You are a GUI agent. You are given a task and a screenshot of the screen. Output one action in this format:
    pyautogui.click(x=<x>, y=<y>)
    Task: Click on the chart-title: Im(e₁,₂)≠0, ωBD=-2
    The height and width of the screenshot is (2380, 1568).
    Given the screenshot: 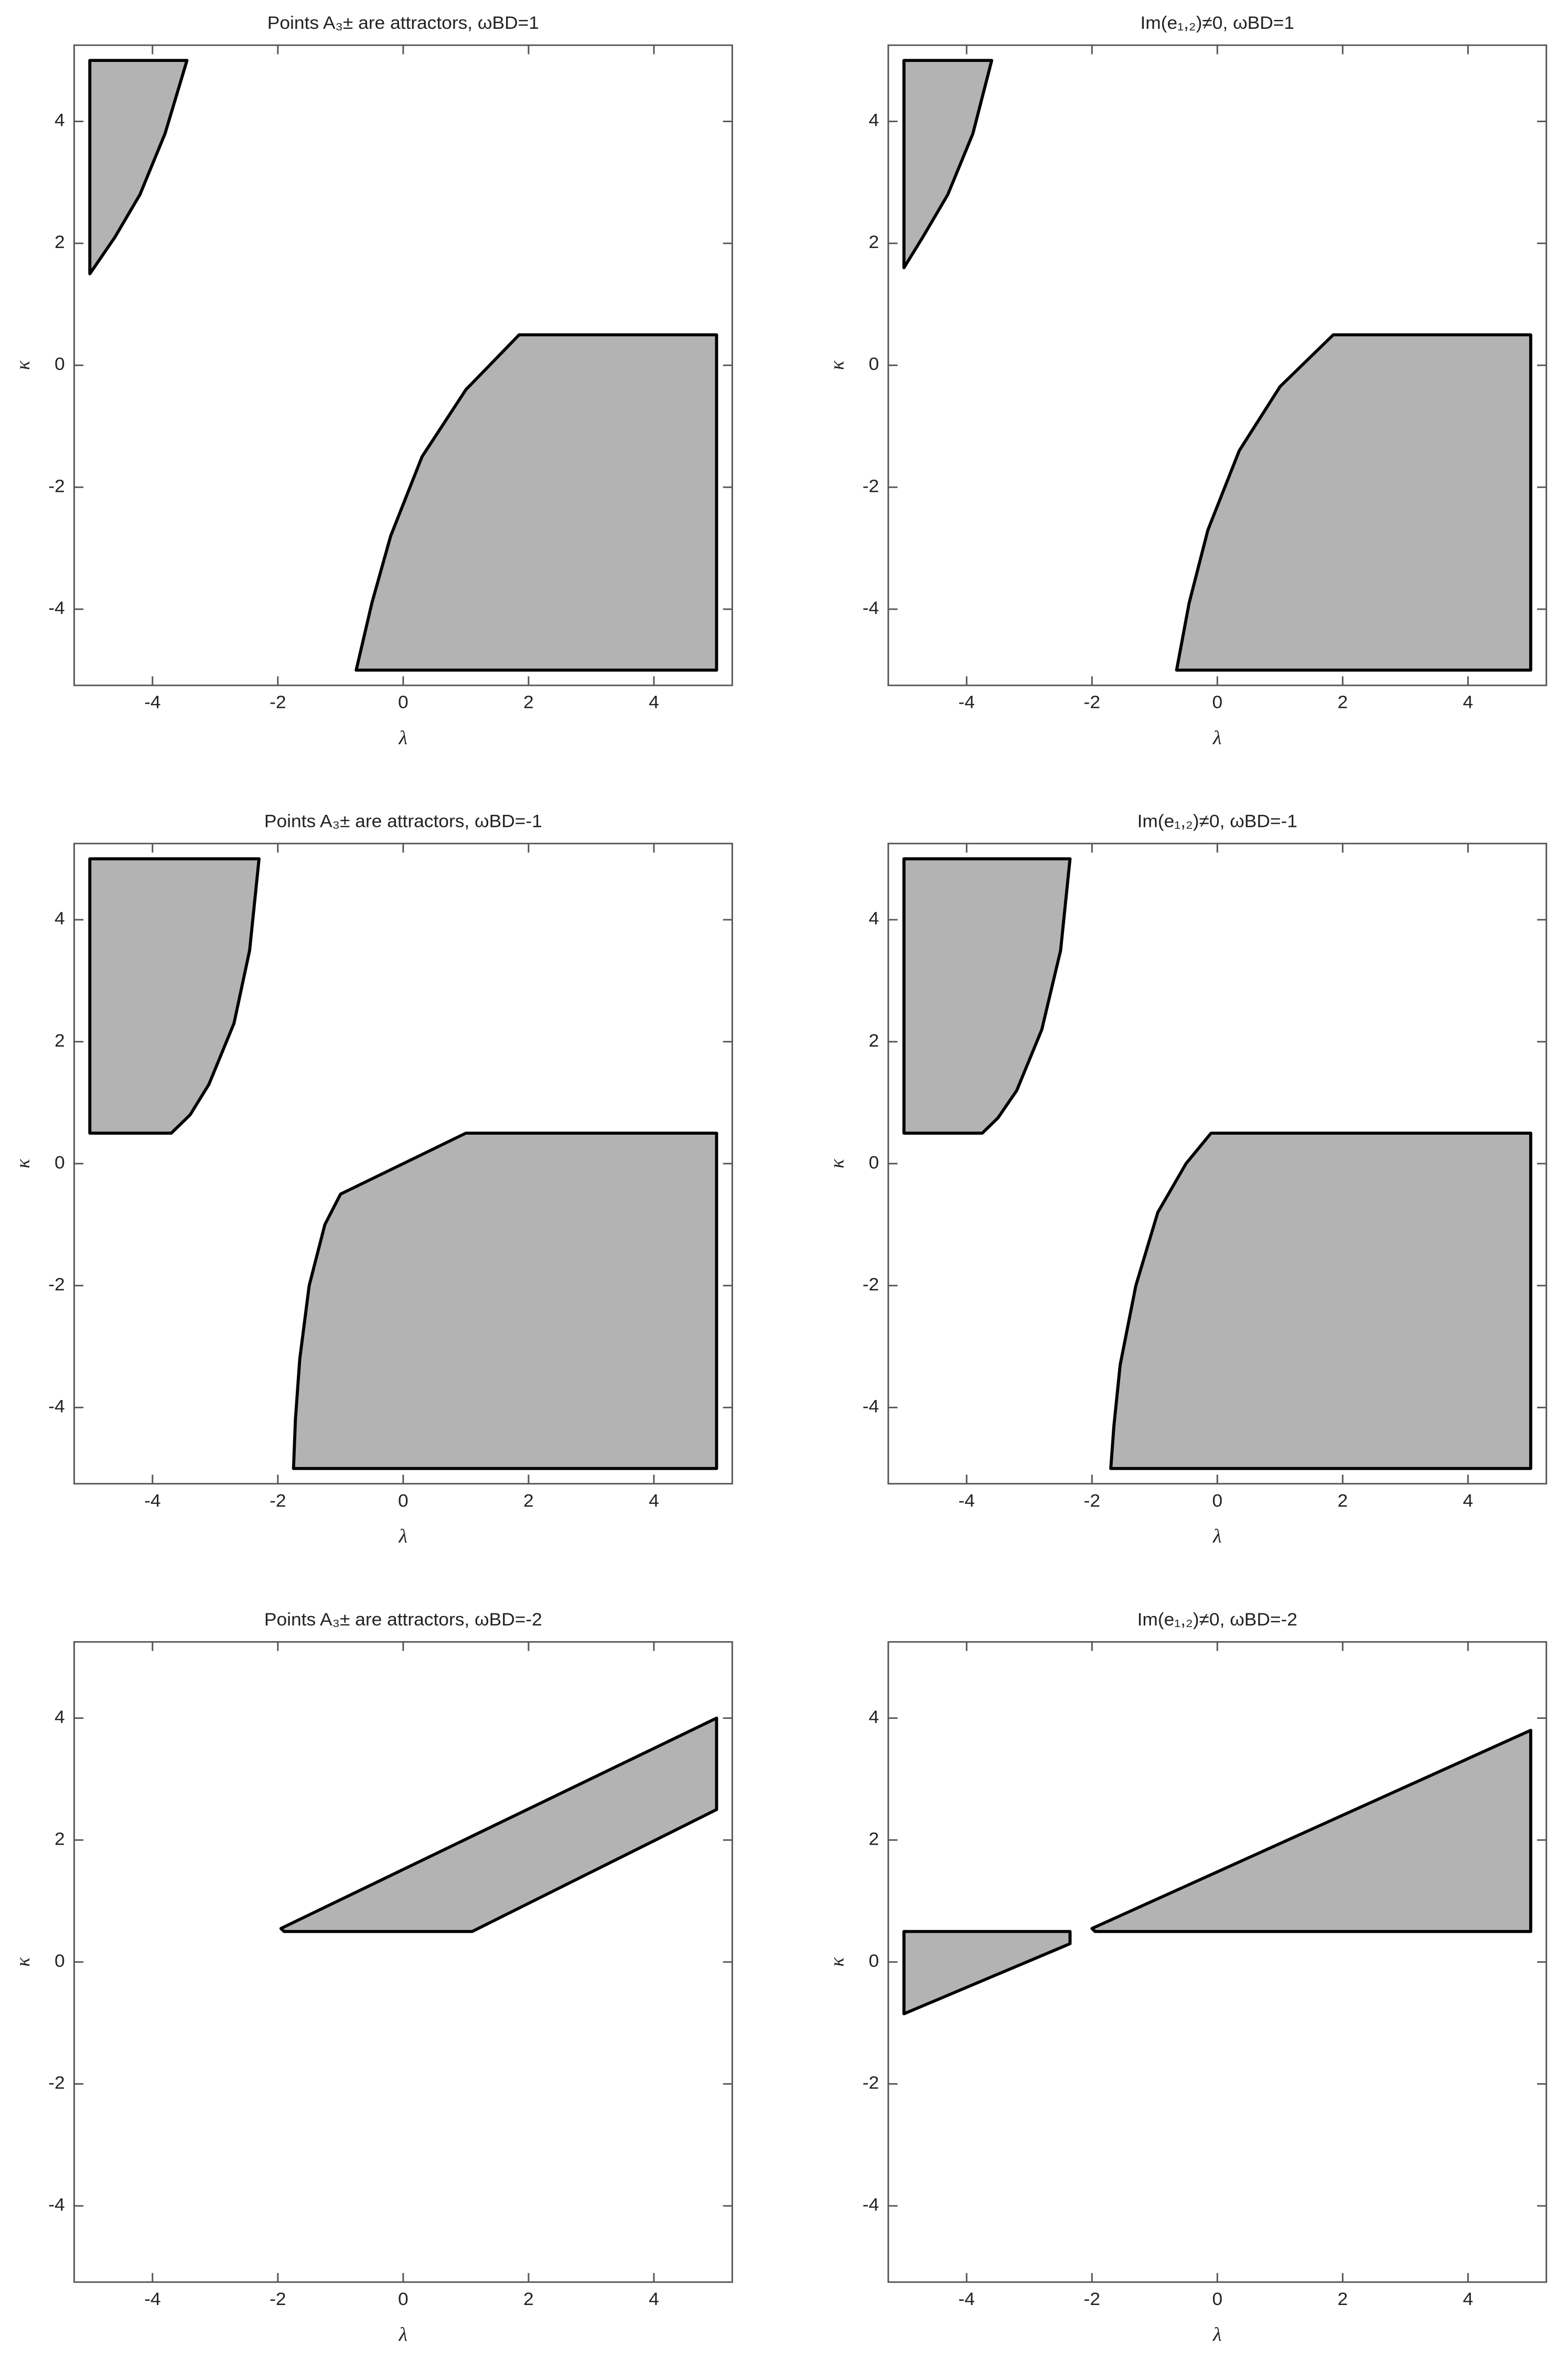 What is the action you would take?
    pyautogui.click(x=1217, y=1620)
    